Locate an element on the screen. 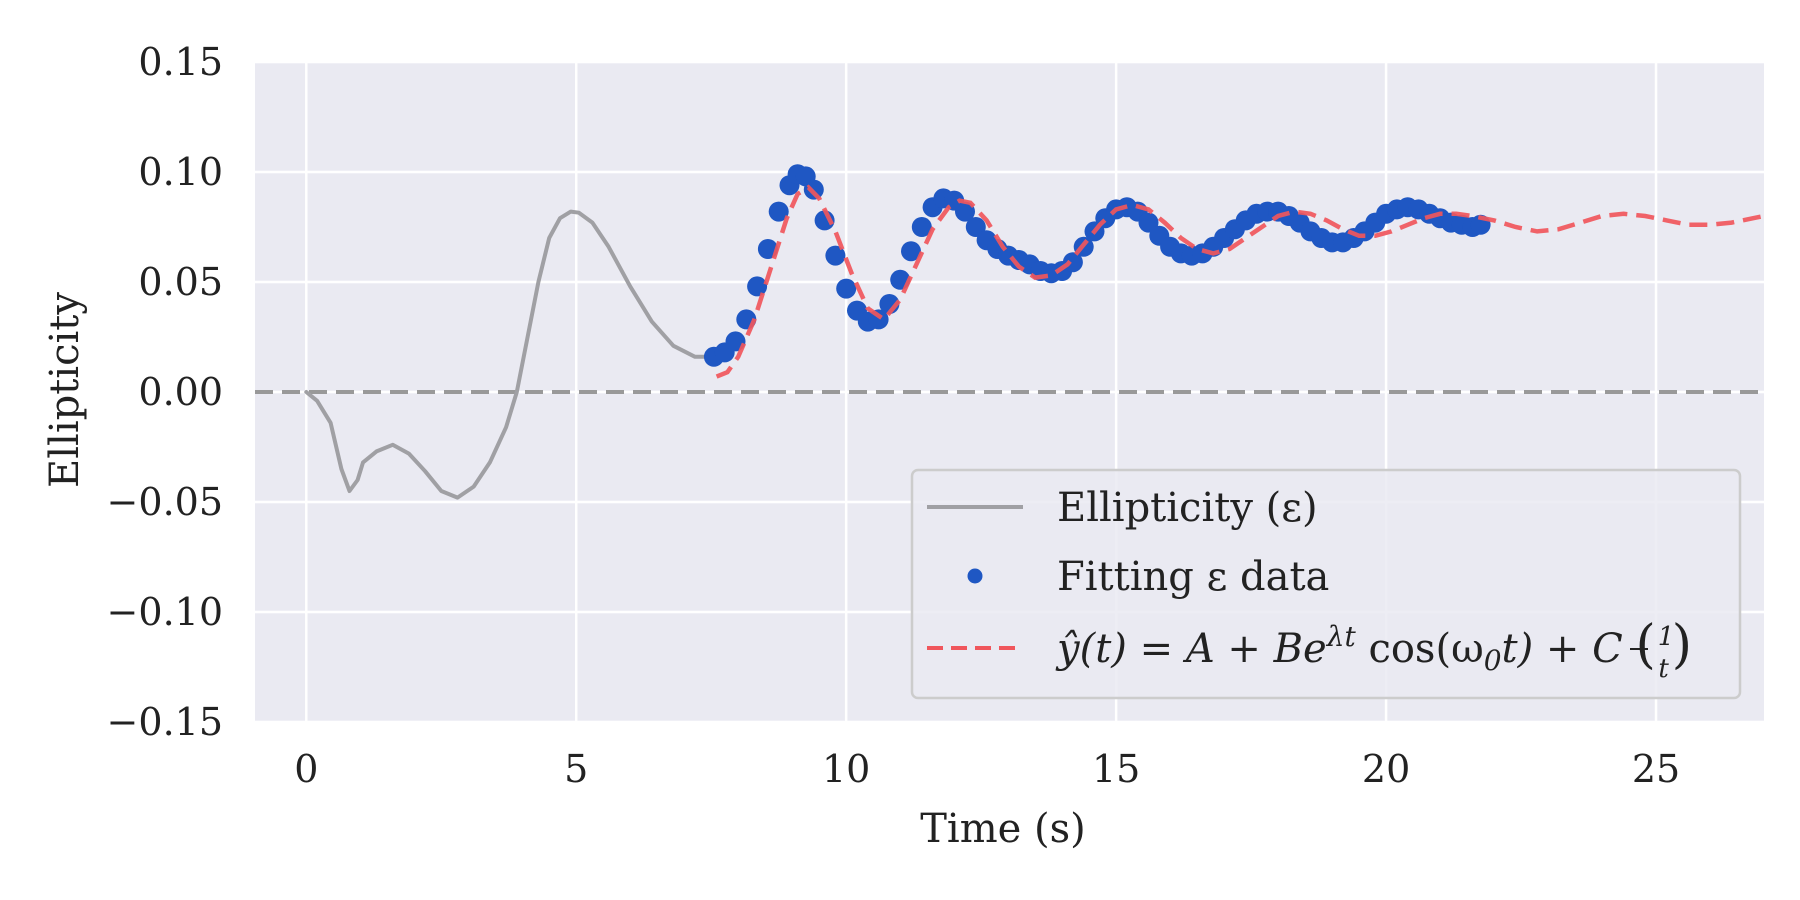 The image size is (1800, 900). y-tick-label: −0.05 is located at coordinates (165, 502).